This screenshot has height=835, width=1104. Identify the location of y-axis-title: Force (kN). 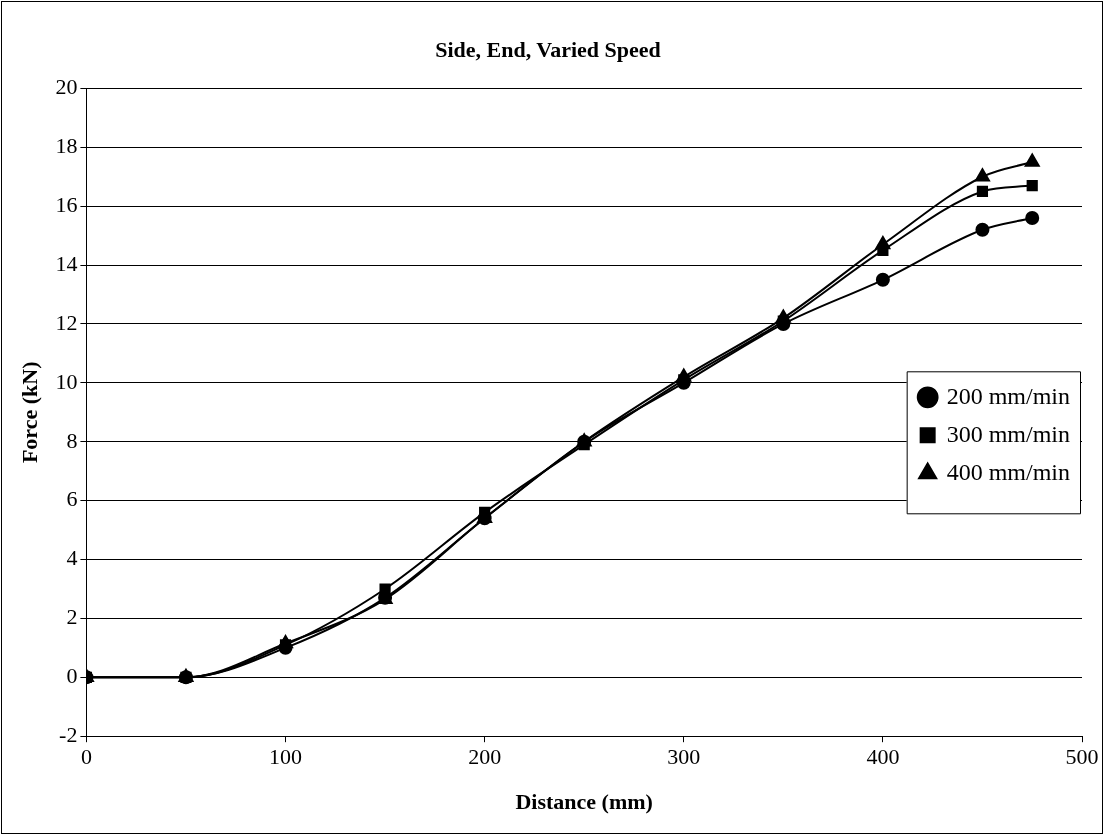
(29, 412).